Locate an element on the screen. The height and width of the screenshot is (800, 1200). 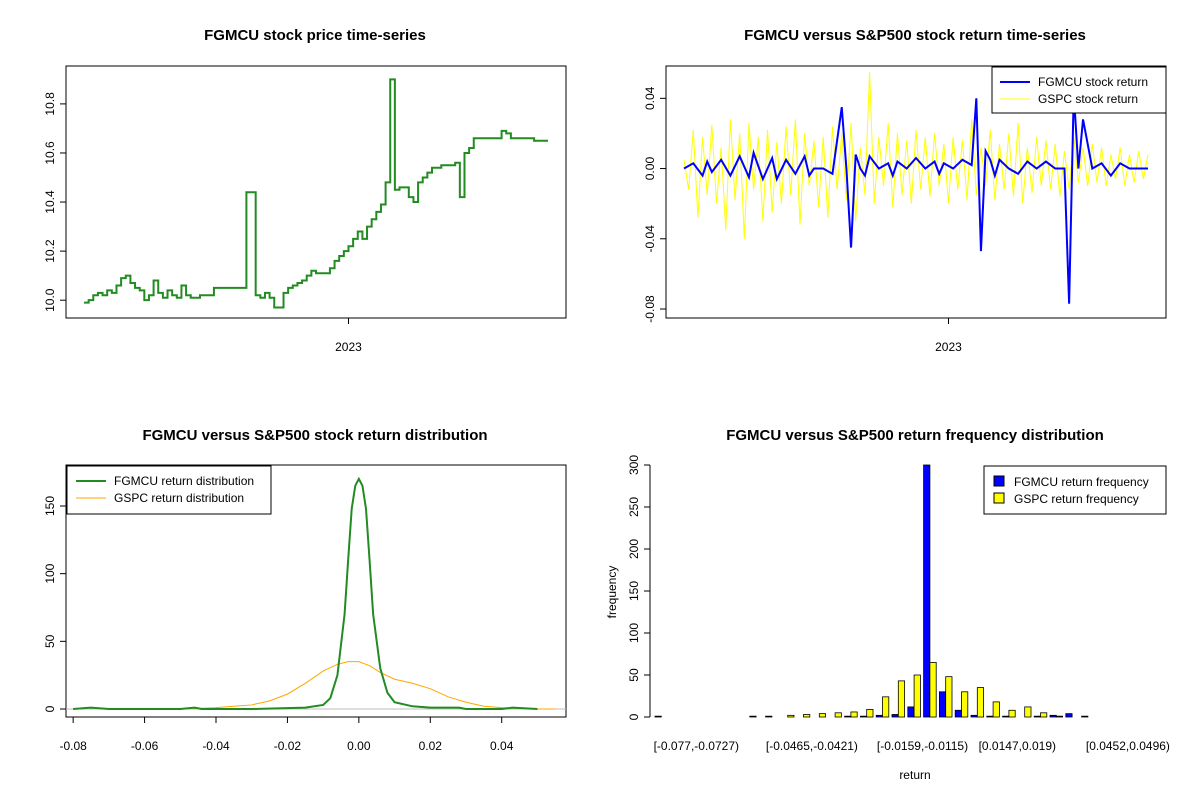
frequency-x-tick-label: [-0.0159,-0.0115) is located at coordinates (922, 746).